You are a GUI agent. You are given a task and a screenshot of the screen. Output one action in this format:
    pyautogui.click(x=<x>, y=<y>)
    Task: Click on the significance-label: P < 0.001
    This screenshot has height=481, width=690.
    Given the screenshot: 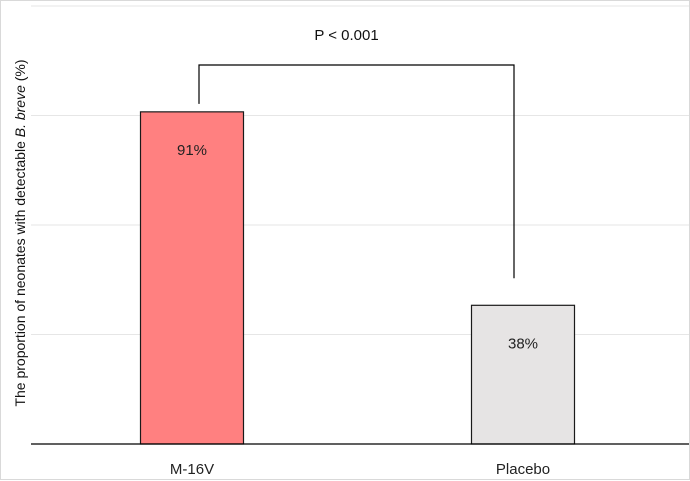 What is the action you would take?
    pyautogui.click(x=346, y=35)
    